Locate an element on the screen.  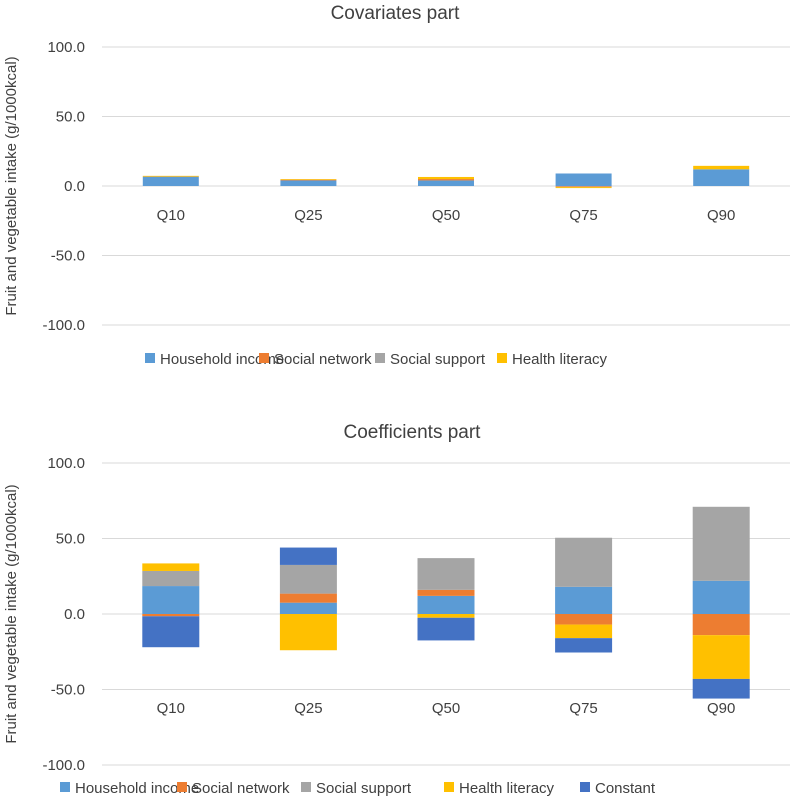
bar-segment-social-network-q10 is located at coordinates (171, 615).